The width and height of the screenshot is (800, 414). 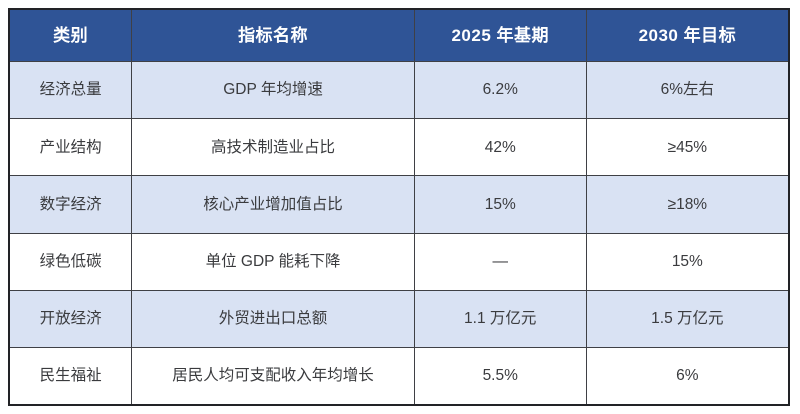 I want to click on cell-target-2030: 15%, so click(x=686, y=261).